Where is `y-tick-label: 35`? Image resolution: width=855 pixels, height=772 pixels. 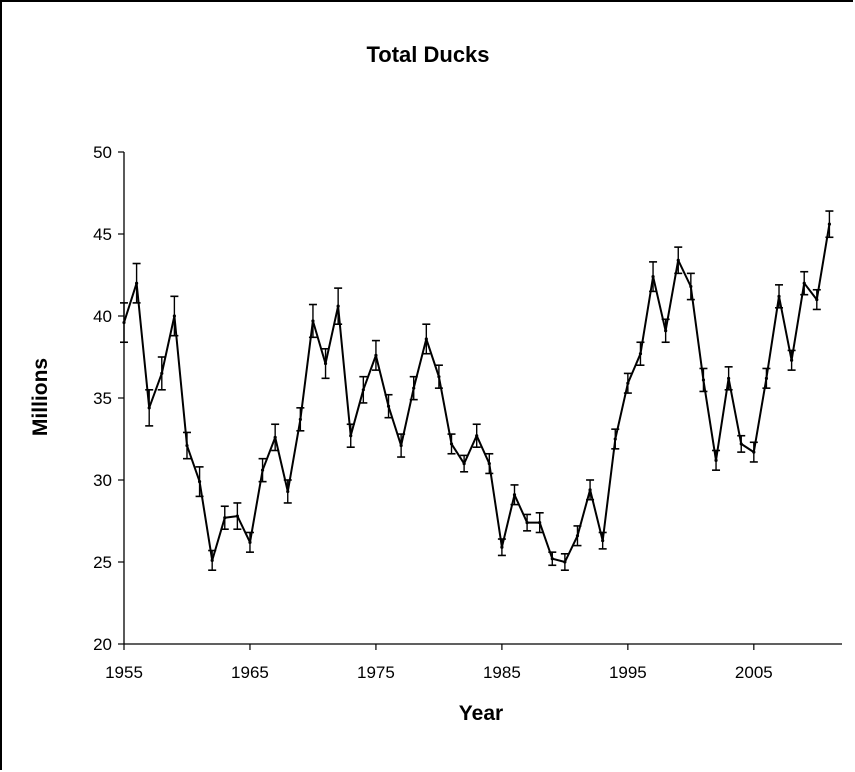 y-tick-label: 35 is located at coordinates (102, 398).